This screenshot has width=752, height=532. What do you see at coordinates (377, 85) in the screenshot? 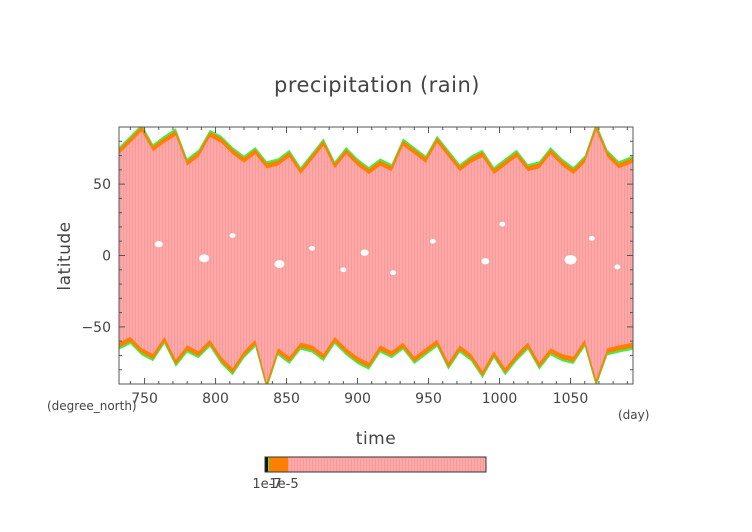
I see `chart-title: precipitation (rain)` at bounding box center [377, 85].